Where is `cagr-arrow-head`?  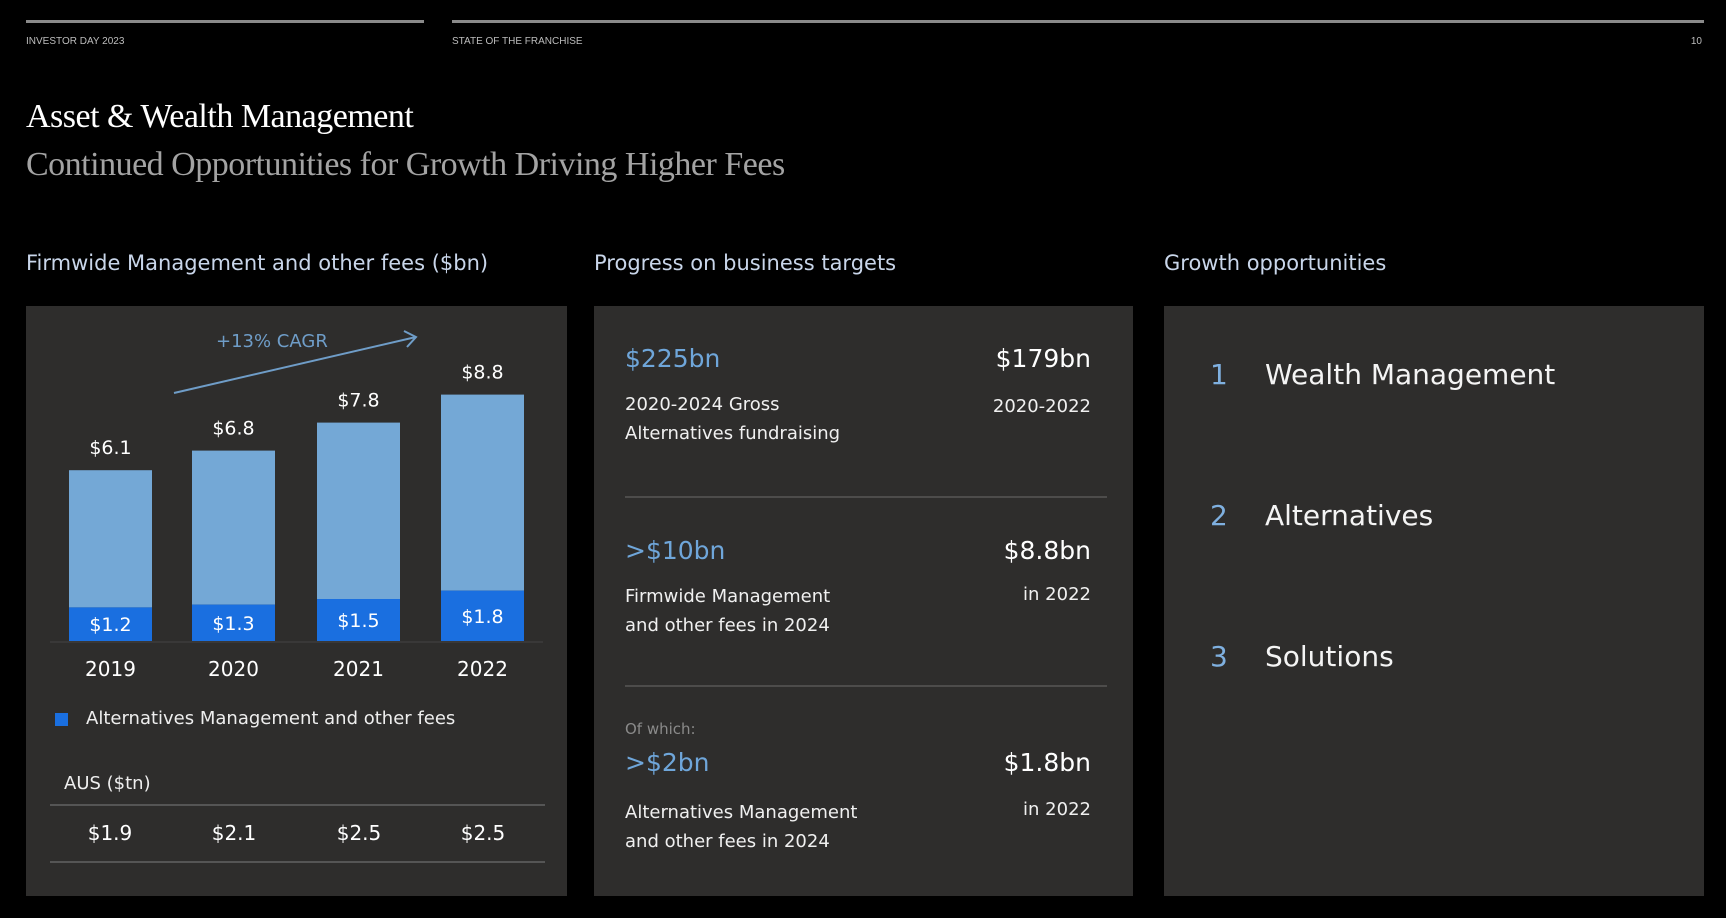
cagr-arrow-head is located at coordinates (410, 339).